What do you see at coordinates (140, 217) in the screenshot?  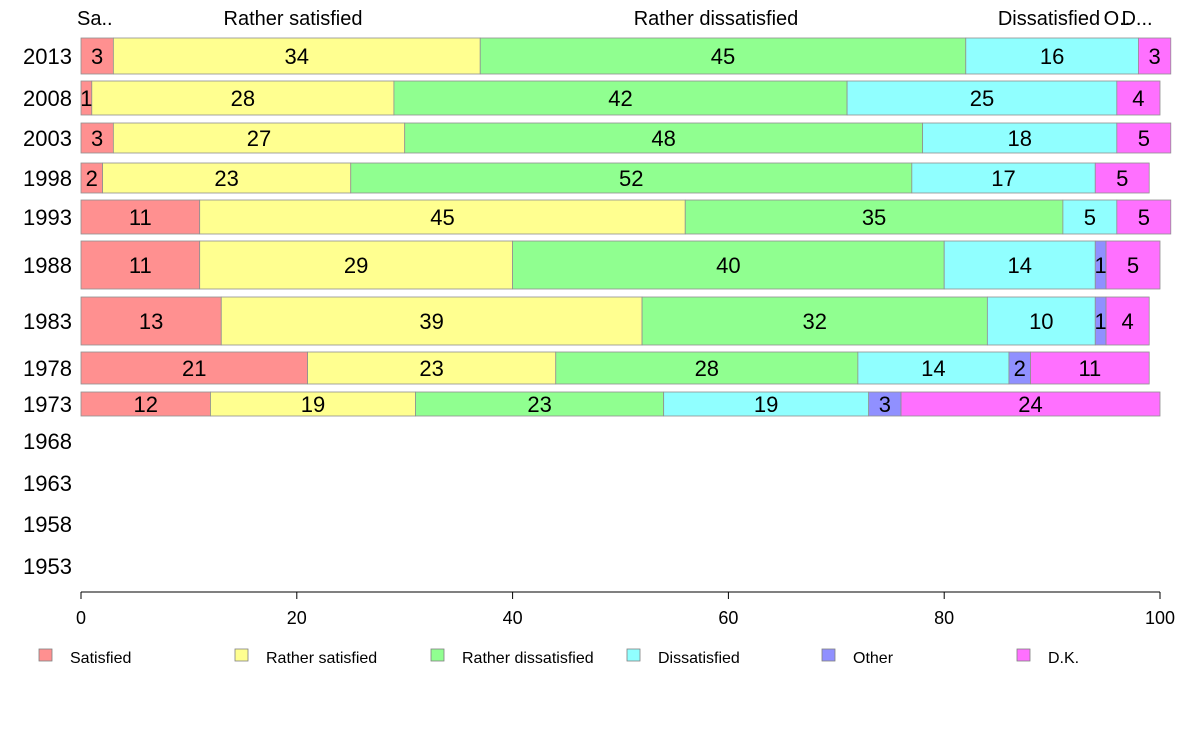 I see `bar-1993-satisfied` at bounding box center [140, 217].